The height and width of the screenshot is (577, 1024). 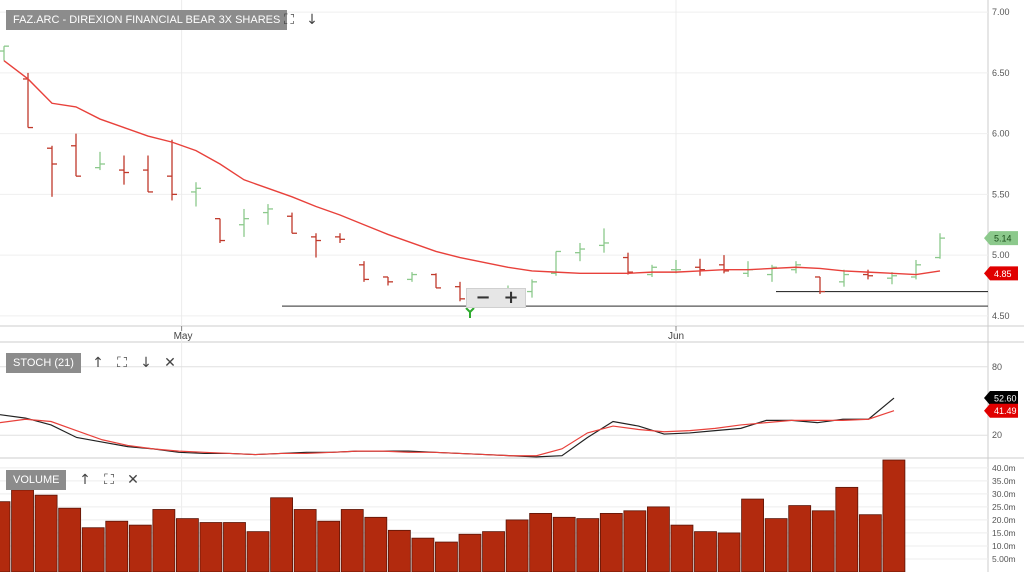 I want to click on zoom-out-button: −, so click(x=483, y=297).